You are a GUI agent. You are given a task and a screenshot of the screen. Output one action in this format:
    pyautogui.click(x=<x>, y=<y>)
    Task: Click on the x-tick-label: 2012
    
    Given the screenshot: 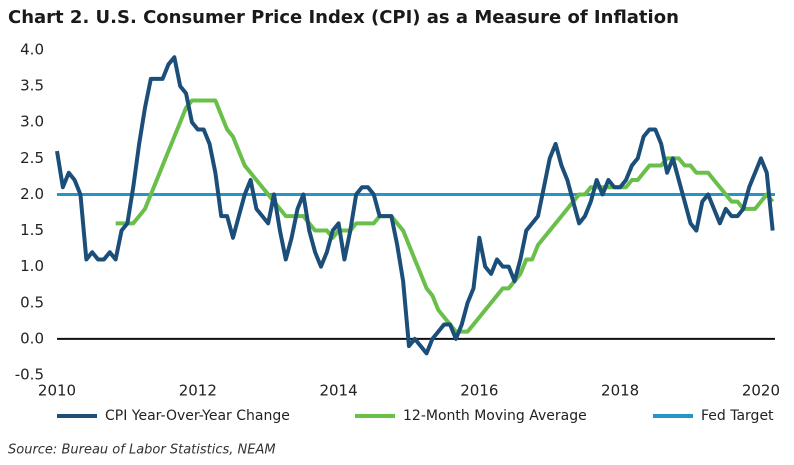 What is the action you would take?
    pyautogui.click(x=198, y=391)
    